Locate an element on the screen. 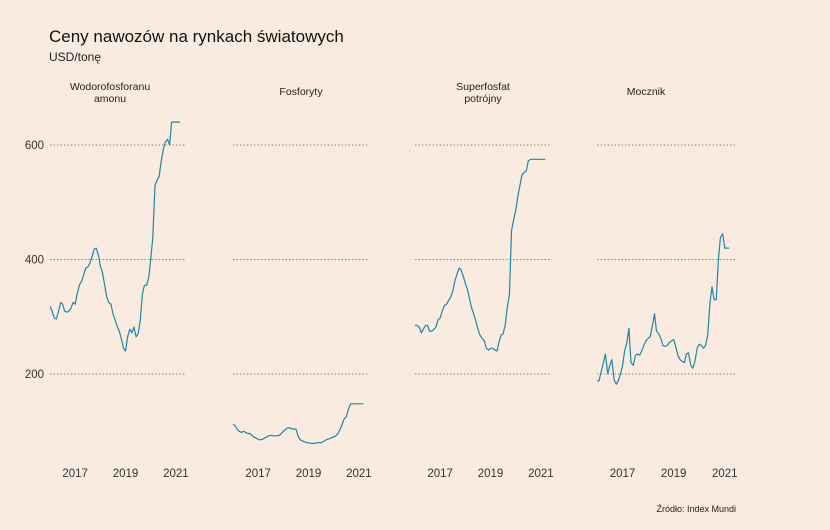 This screenshot has width=830, height=530. y-tick-label: 200 is located at coordinates (34, 375).